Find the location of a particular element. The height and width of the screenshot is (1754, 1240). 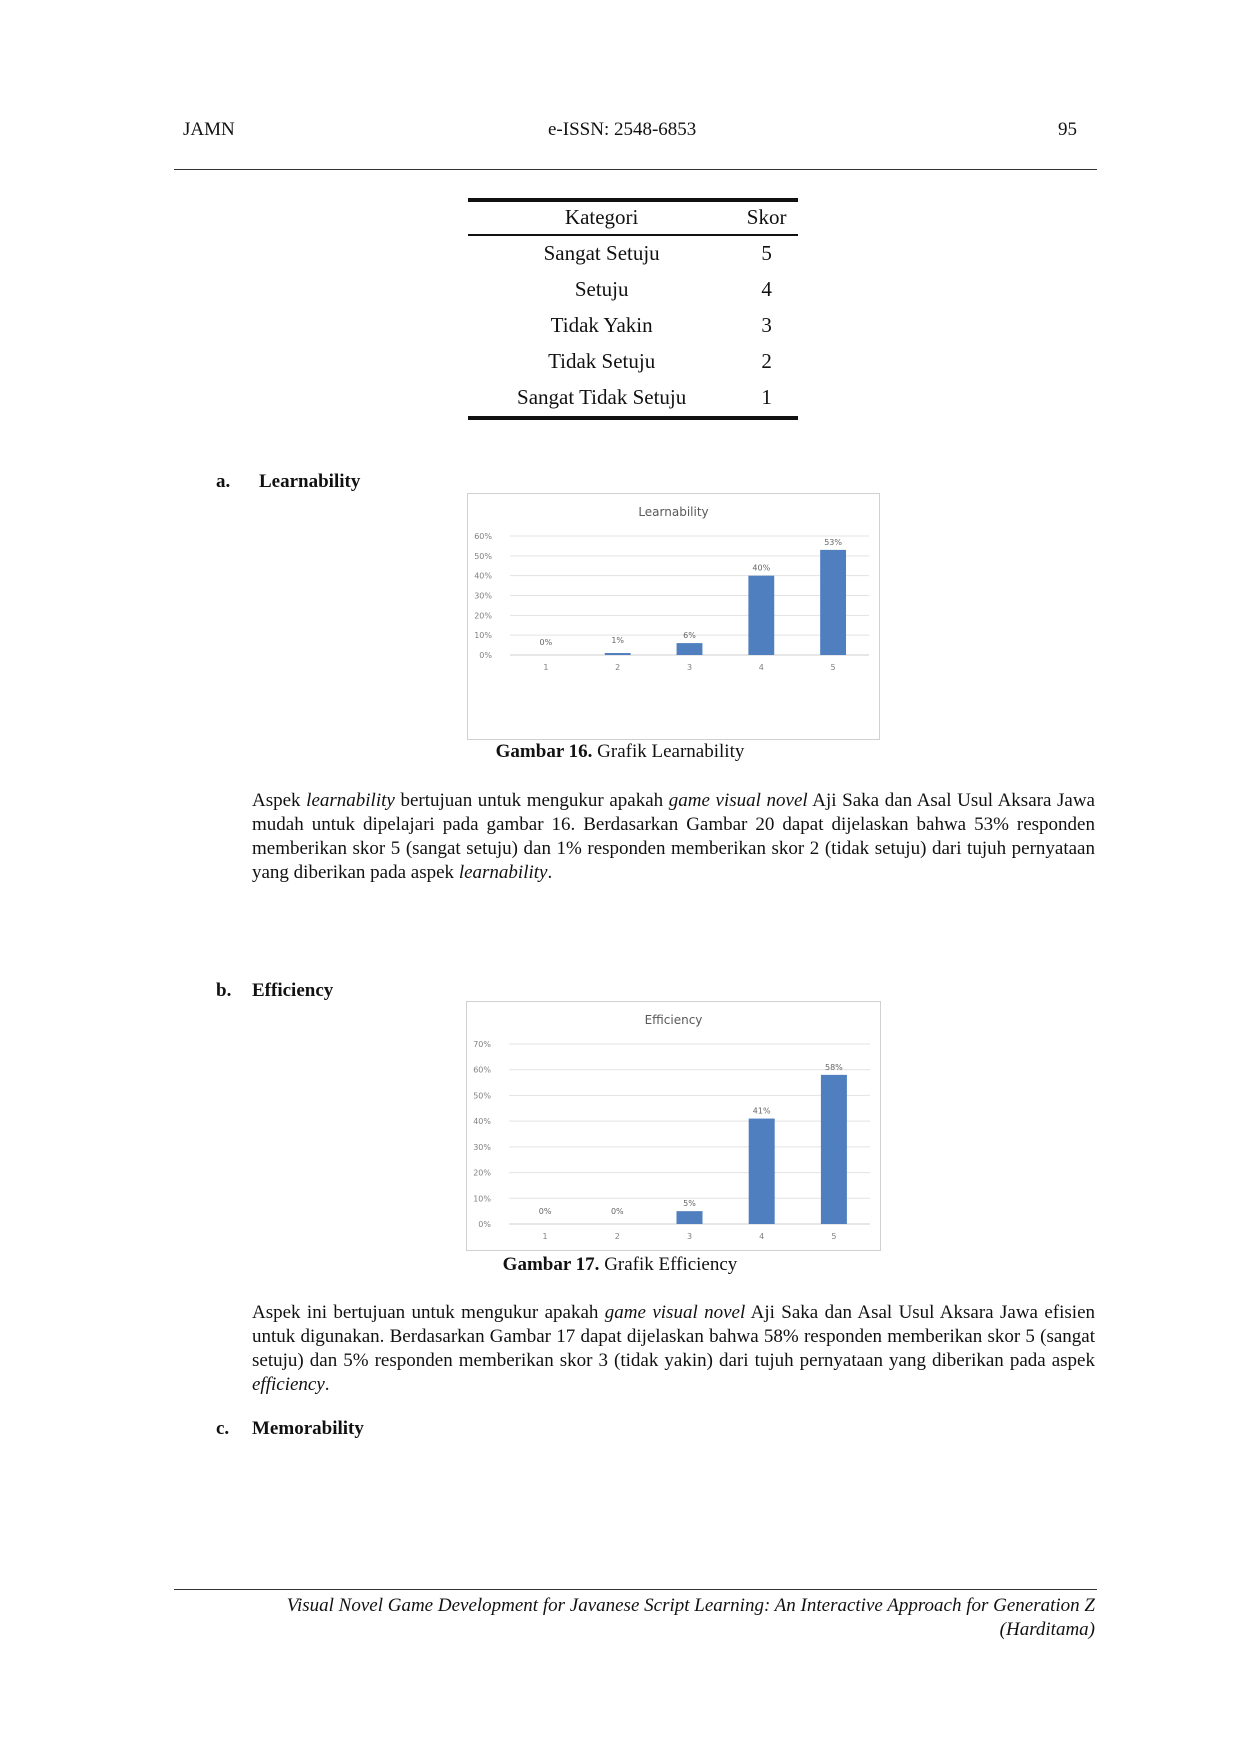

score-cell: 5 is located at coordinates (766, 253).